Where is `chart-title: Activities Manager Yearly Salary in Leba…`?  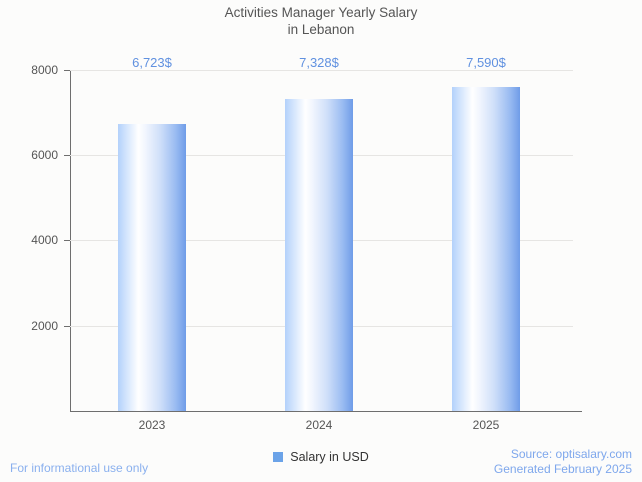 chart-title: Activities Manager Yearly Salary in Leba… is located at coordinates (321, 21).